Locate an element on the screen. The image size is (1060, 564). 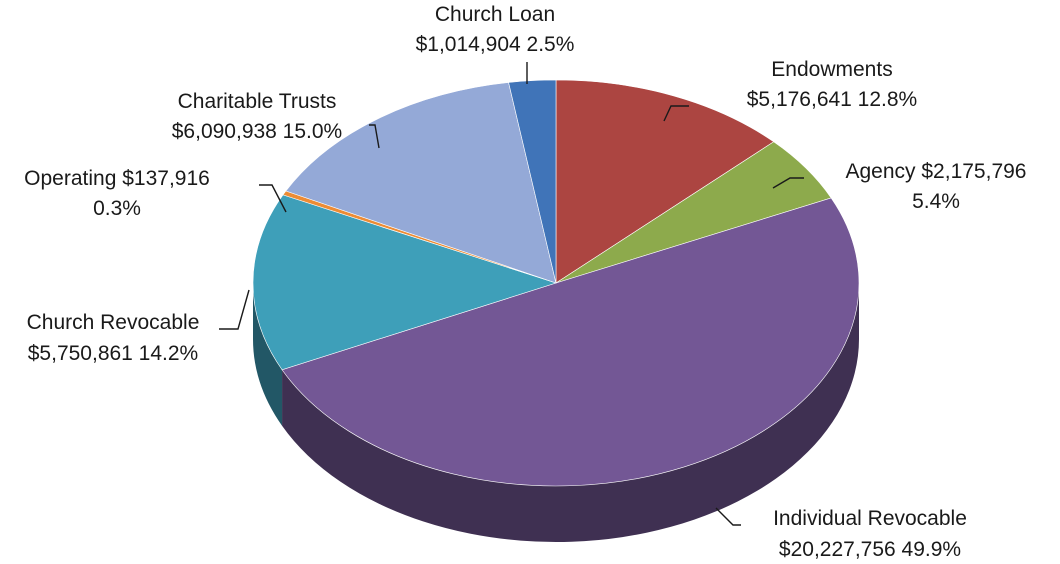
pie-slice-church-loan is located at coordinates (532, 181).